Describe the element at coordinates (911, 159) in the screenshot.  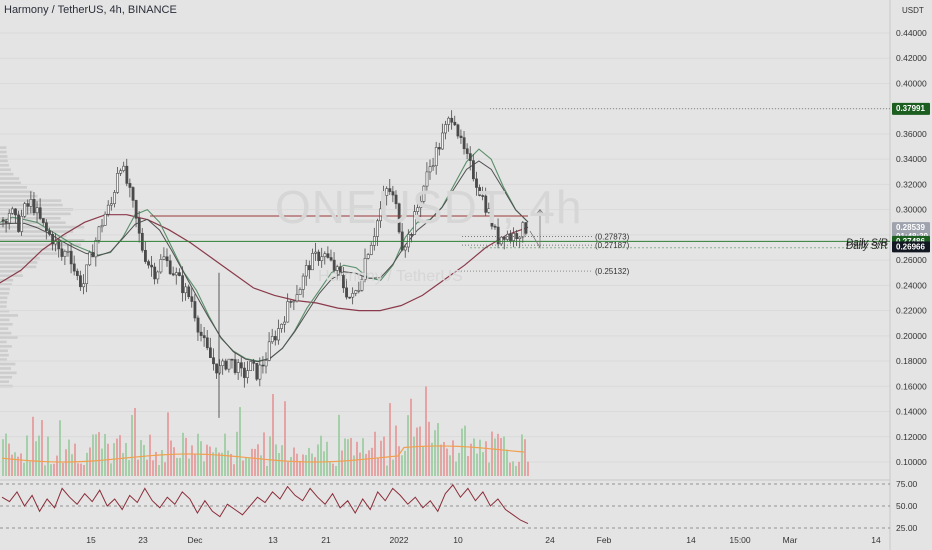
I see `price-tick-label: 0.34000` at that location.